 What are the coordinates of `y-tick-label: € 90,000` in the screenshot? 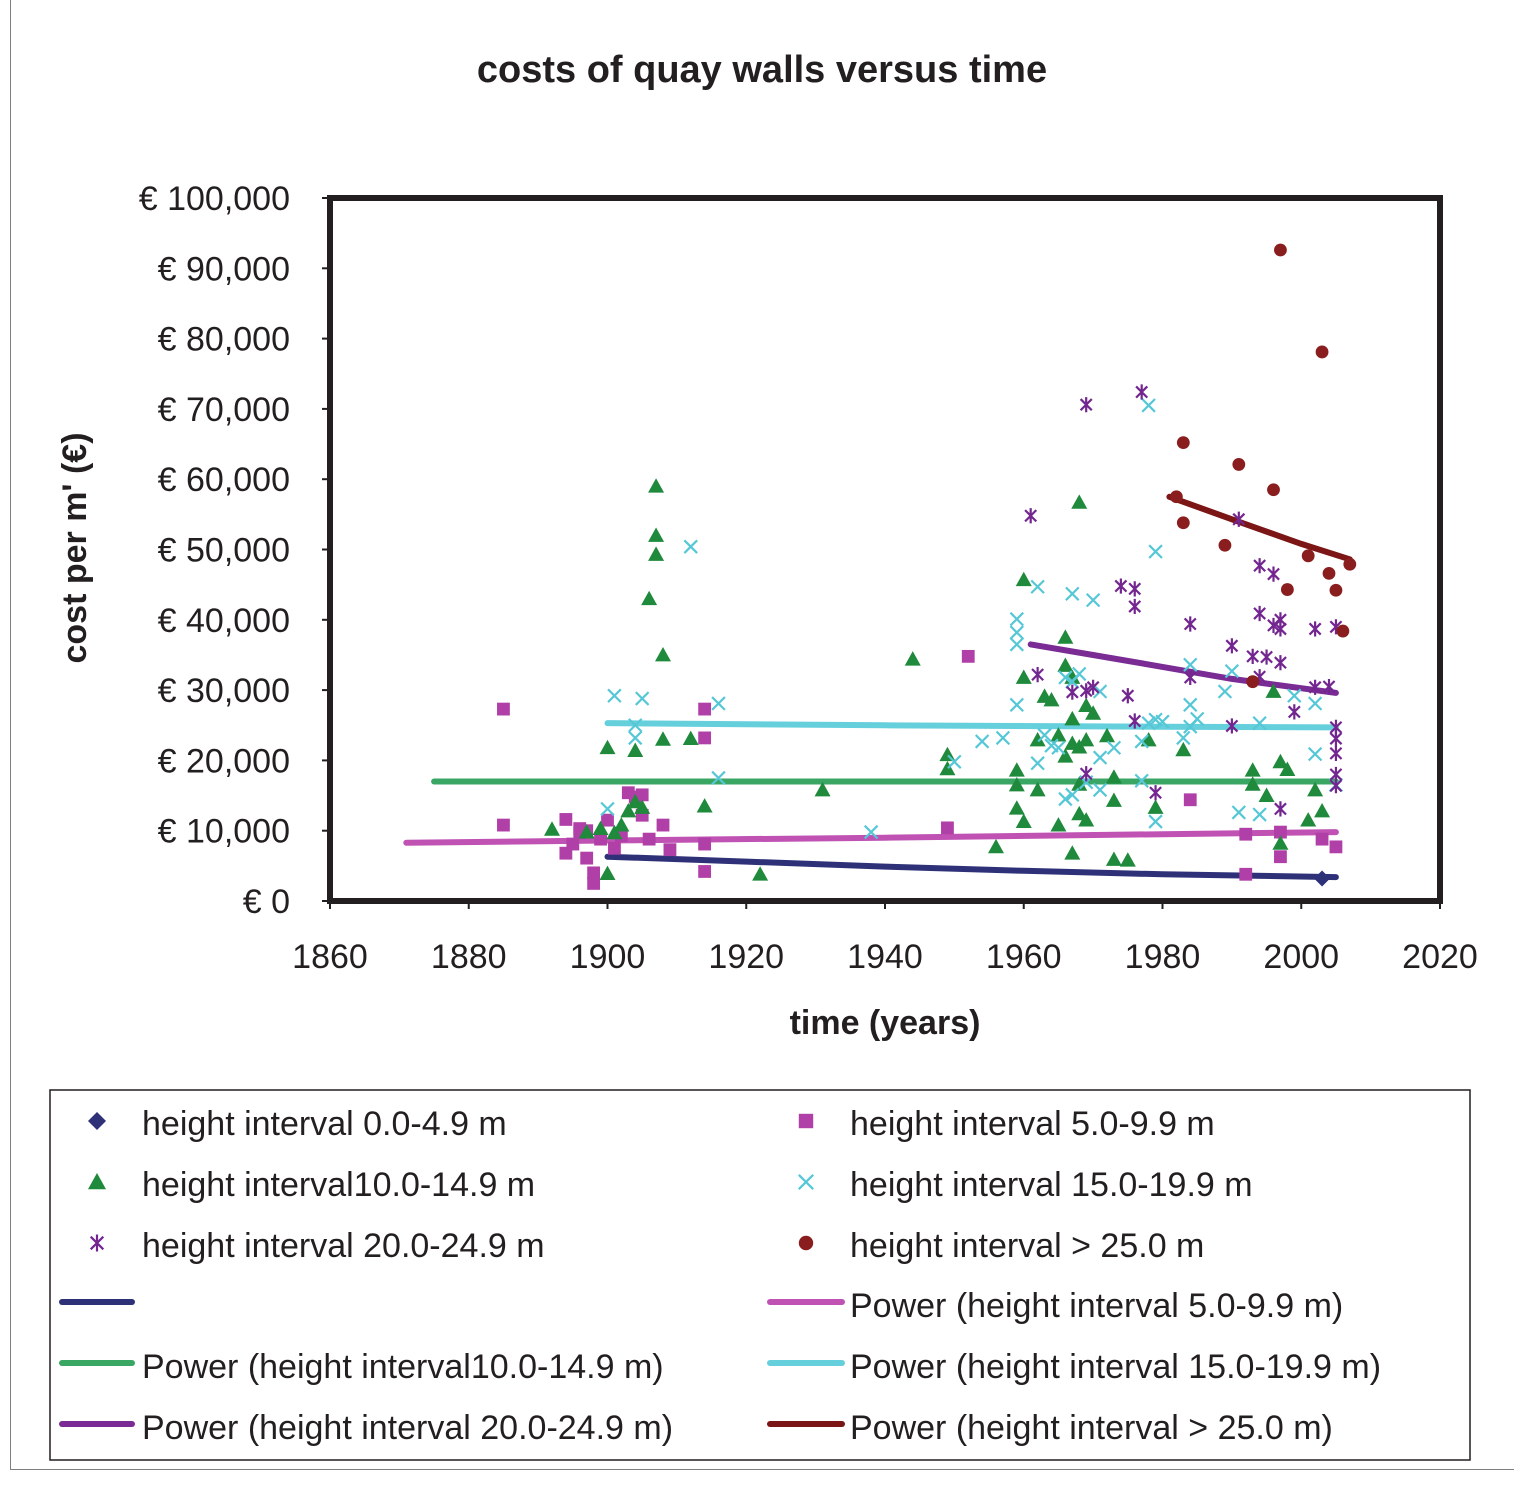 It's located at (224, 269).